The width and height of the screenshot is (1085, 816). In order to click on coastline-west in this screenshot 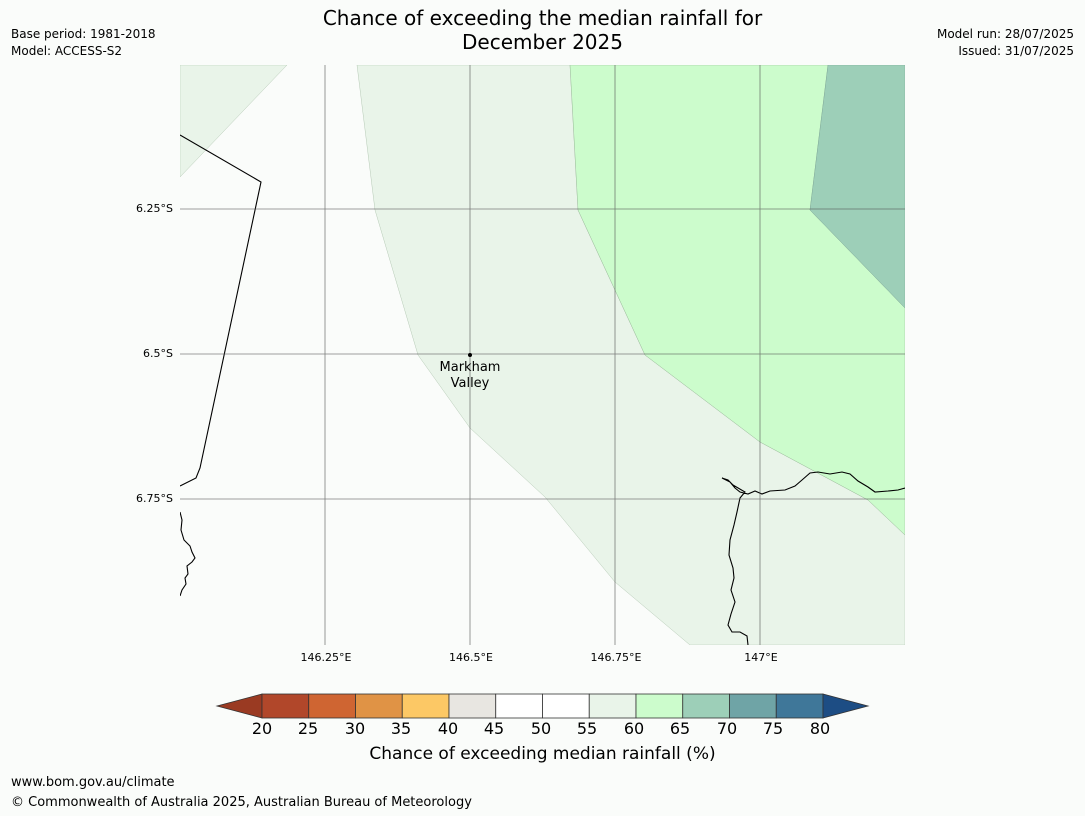, I will do `click(188, 554)`.